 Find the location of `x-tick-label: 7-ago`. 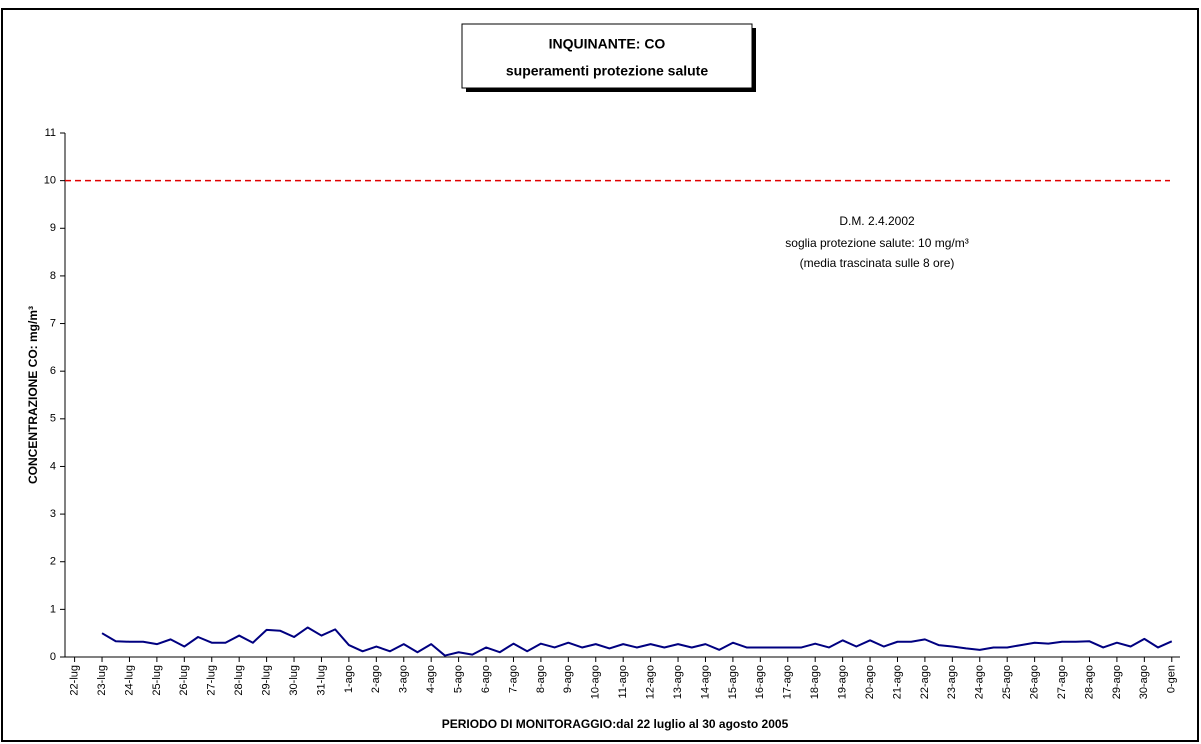

x-tick-label: 7-ago is located at coordinates (513, 679).